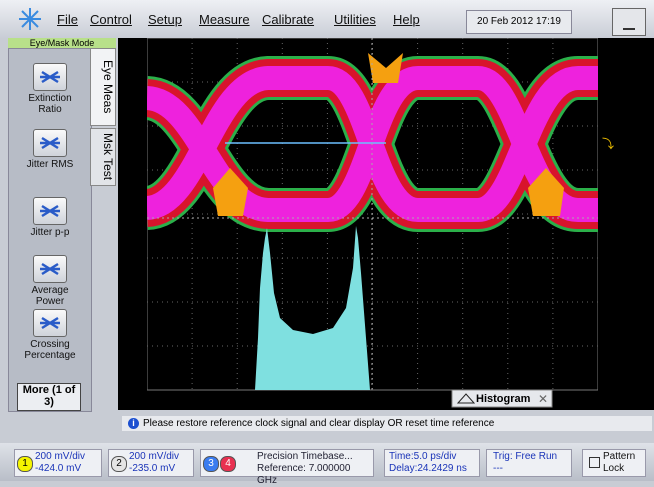 This screenshot has height=487, width=654. I want to click on channel-badge: 4, so click(228, 464).